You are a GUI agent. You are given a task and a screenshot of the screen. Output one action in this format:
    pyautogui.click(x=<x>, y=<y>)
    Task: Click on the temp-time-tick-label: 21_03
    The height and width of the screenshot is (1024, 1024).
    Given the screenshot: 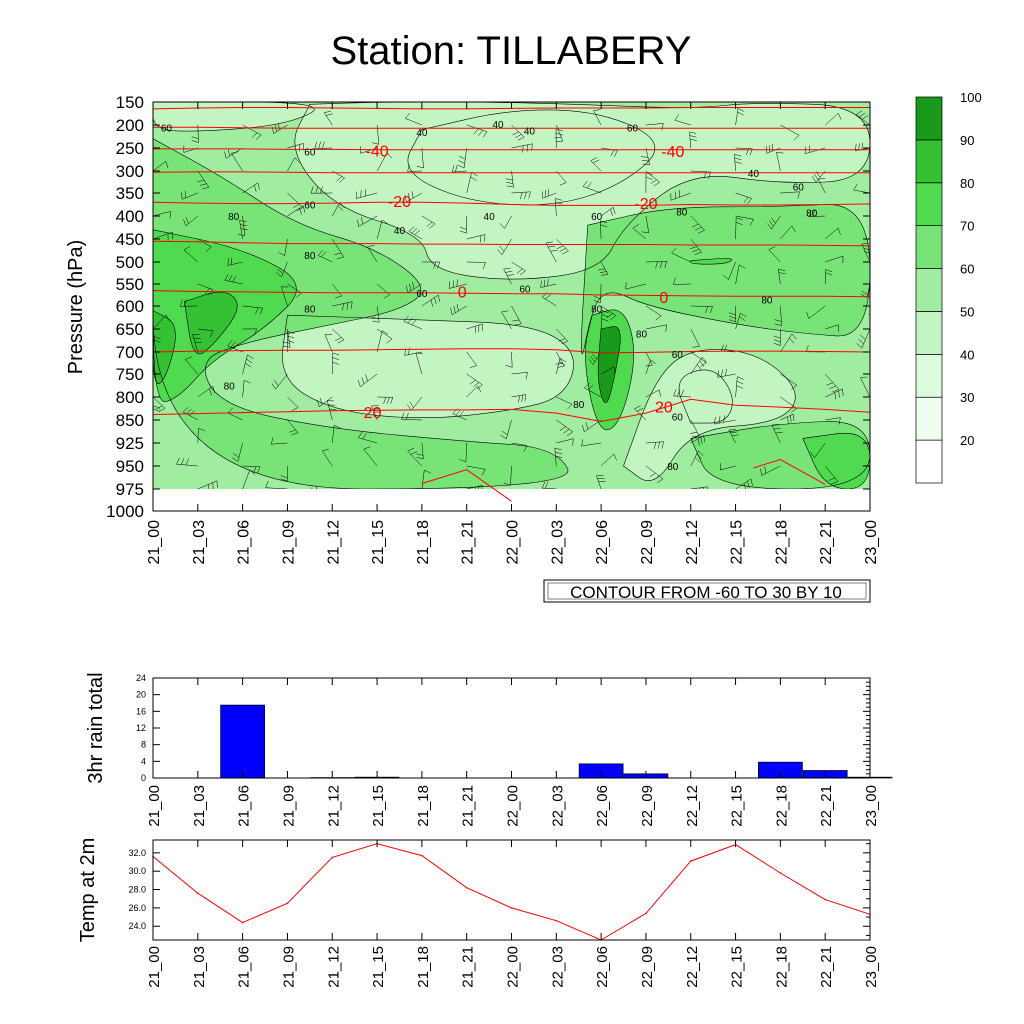 What is the action you would take?
    pyautogui.click(x=199, y=967)
    